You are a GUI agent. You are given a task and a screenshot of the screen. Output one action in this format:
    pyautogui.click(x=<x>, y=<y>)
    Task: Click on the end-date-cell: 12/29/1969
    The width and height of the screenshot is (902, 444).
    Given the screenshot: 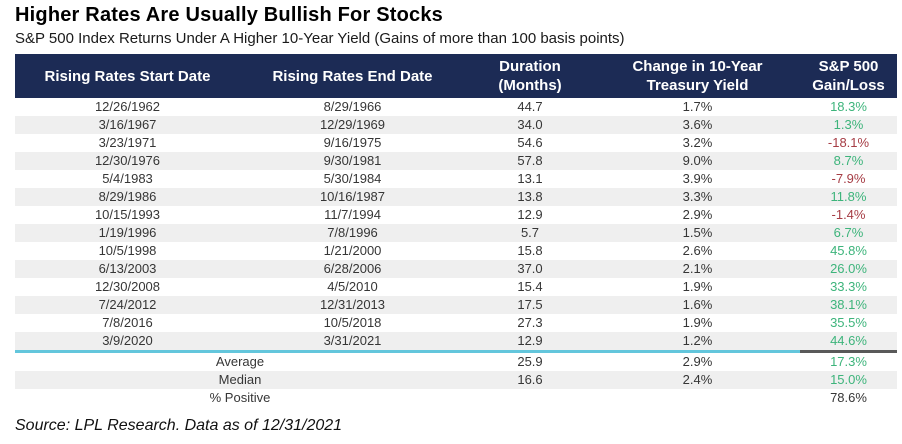 What is the action you would take?
    pyautogui.click(x=352, y=125)
    